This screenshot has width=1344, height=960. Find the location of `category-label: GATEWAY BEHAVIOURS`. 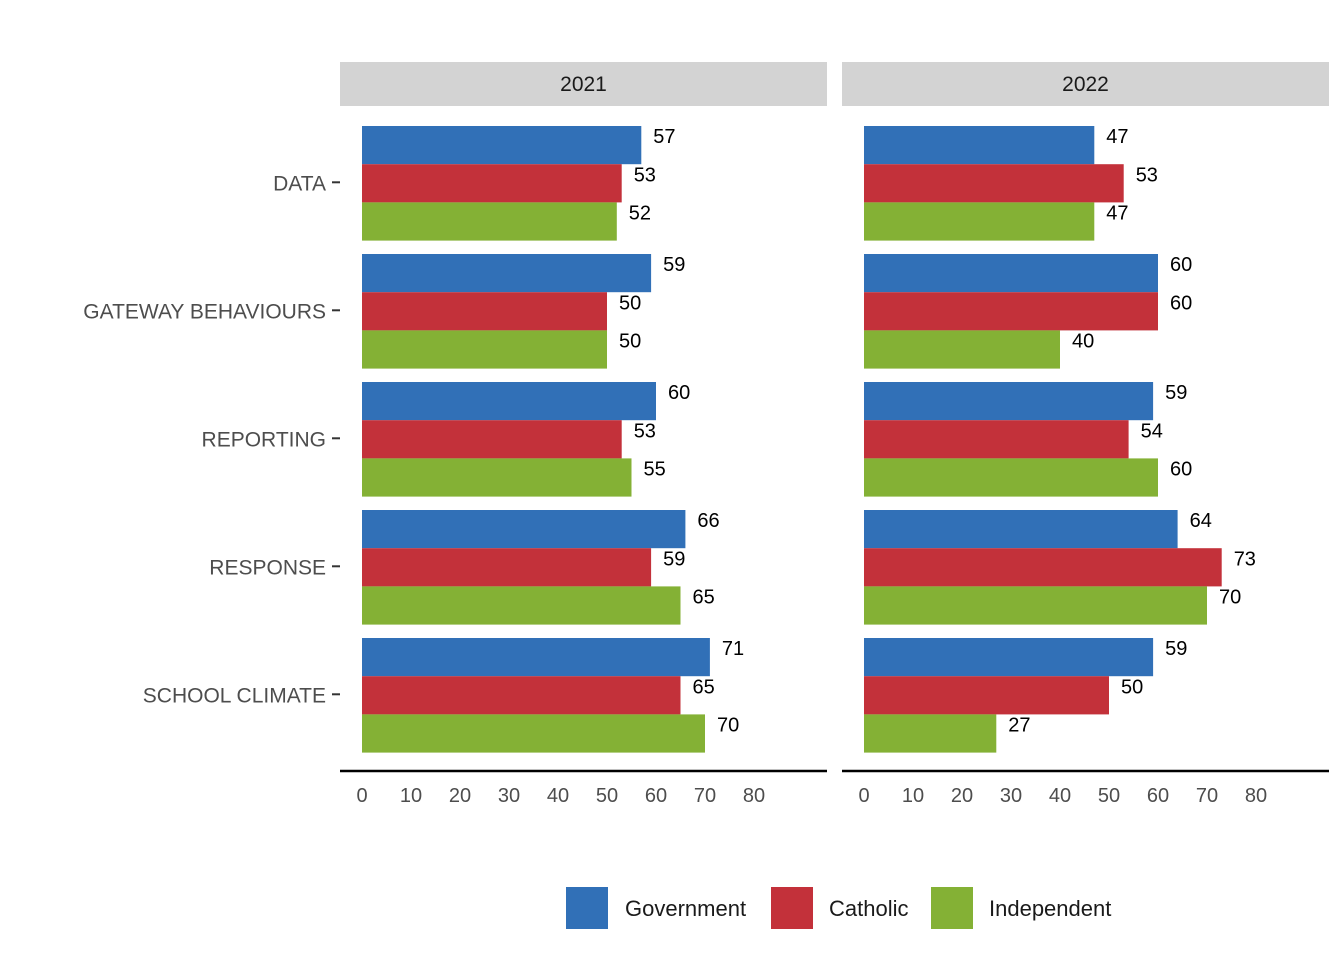

category-label: GATEWAY BEHAVIOURS is located at coordinates (204, 311).